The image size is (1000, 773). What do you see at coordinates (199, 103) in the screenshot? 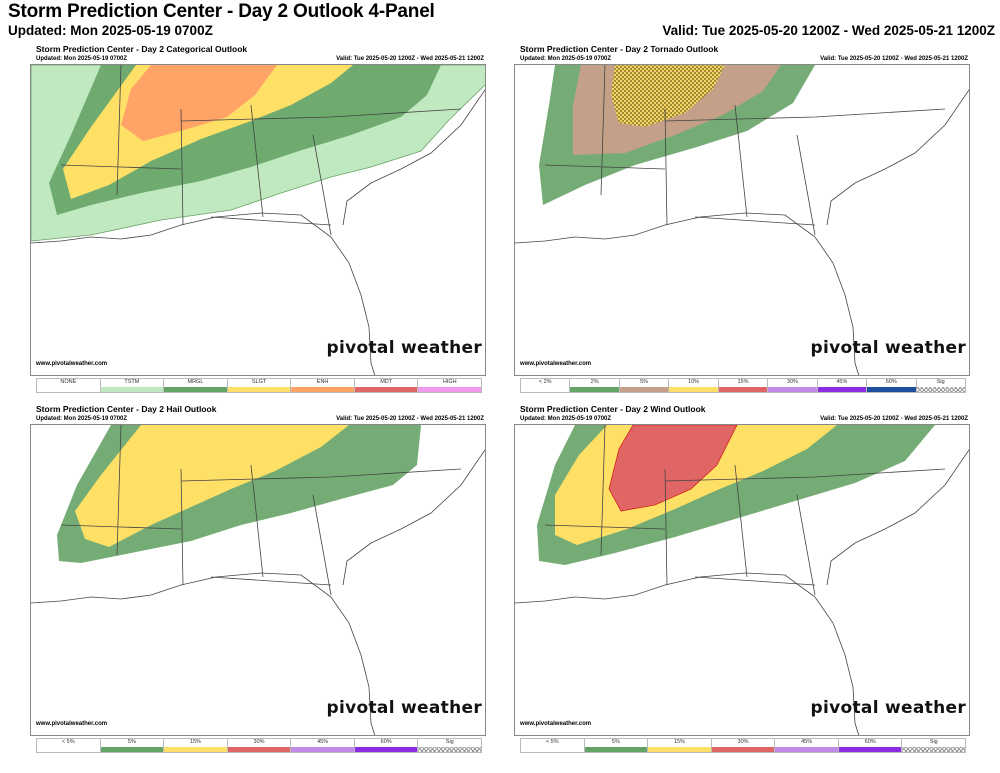
I see `enh-area` at bounding box center [199, 103].